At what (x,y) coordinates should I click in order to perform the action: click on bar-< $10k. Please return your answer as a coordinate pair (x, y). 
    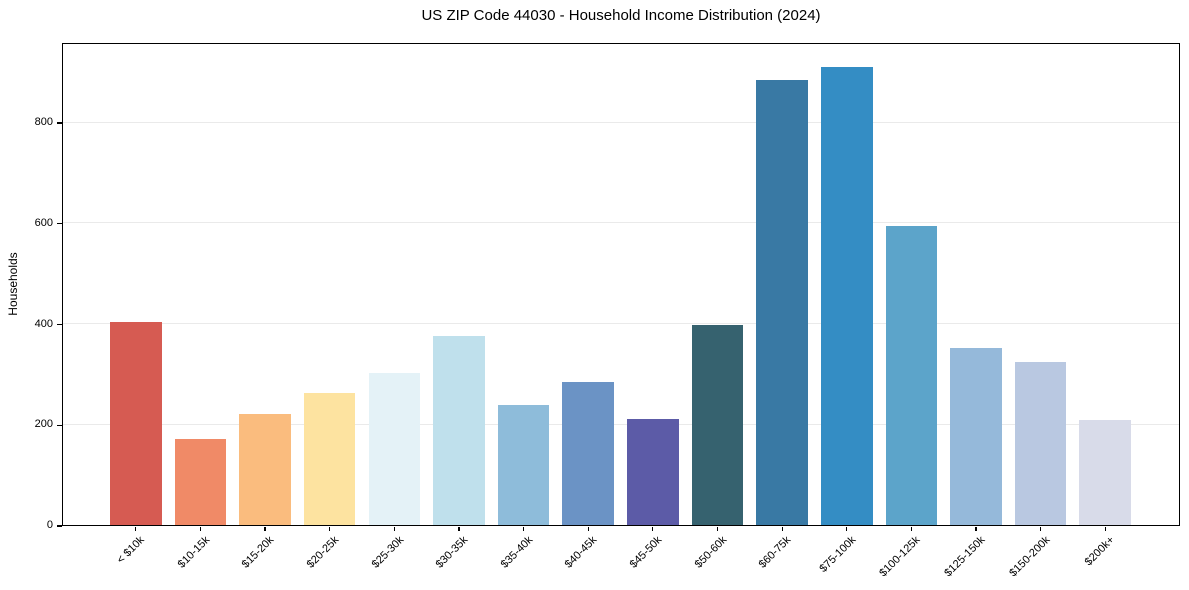
    Looking at the image, I should click on (136, 423).